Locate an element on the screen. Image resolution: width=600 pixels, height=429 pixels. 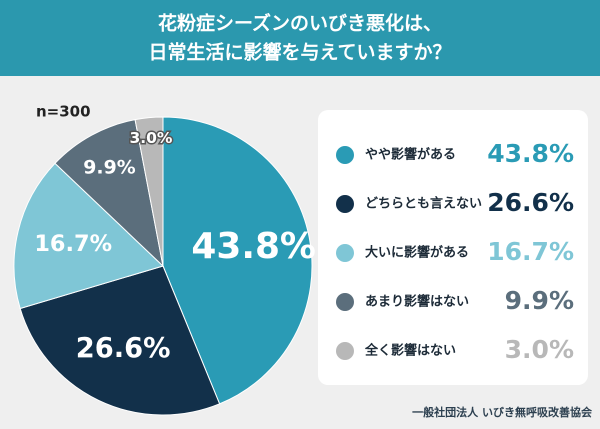
legend-label: あまり影響はない is located at coordinates (417, 302).